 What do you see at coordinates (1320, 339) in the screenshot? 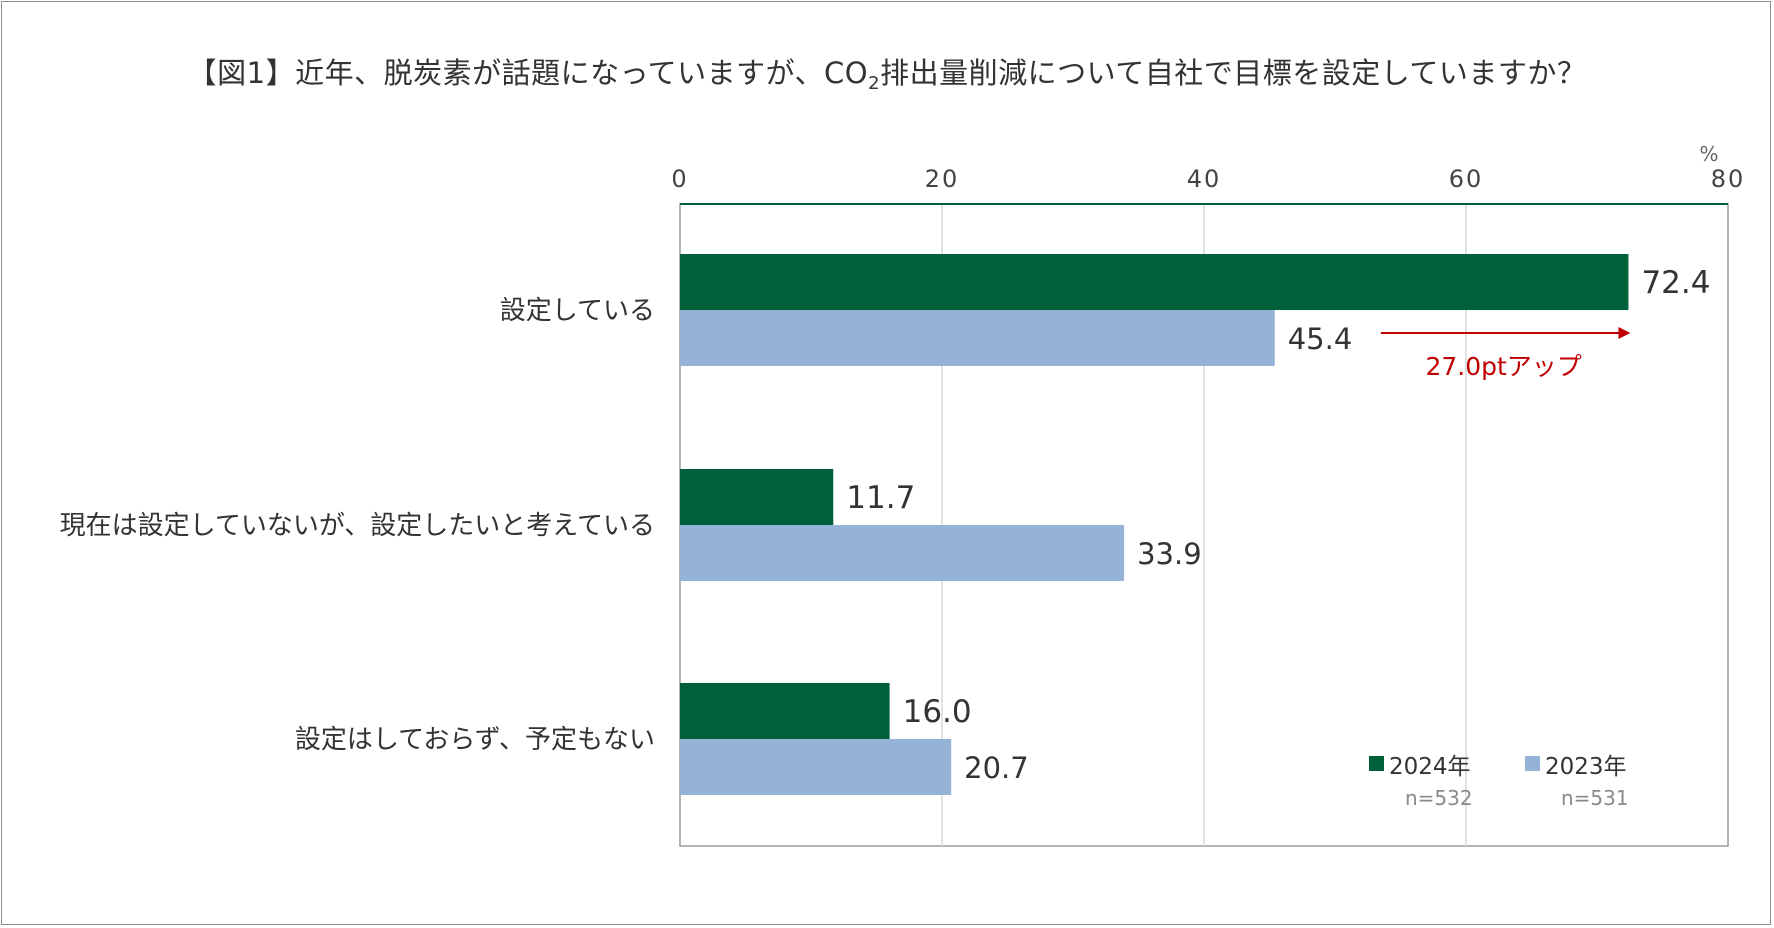
I see `data-label: 45.4` at bounding box center [1320, 339].